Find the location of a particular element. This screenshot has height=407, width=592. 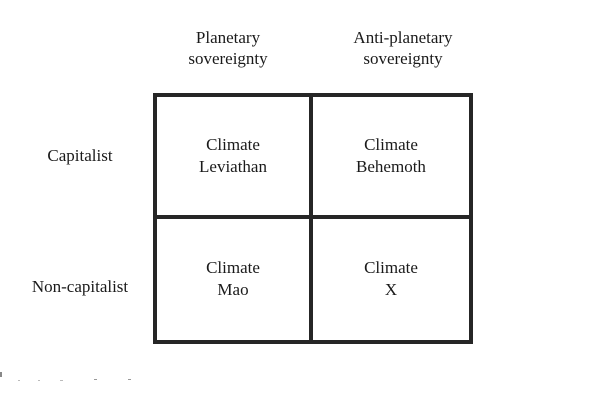

row-header-capitalist: Capitalist is located at coordinates (80, 155).